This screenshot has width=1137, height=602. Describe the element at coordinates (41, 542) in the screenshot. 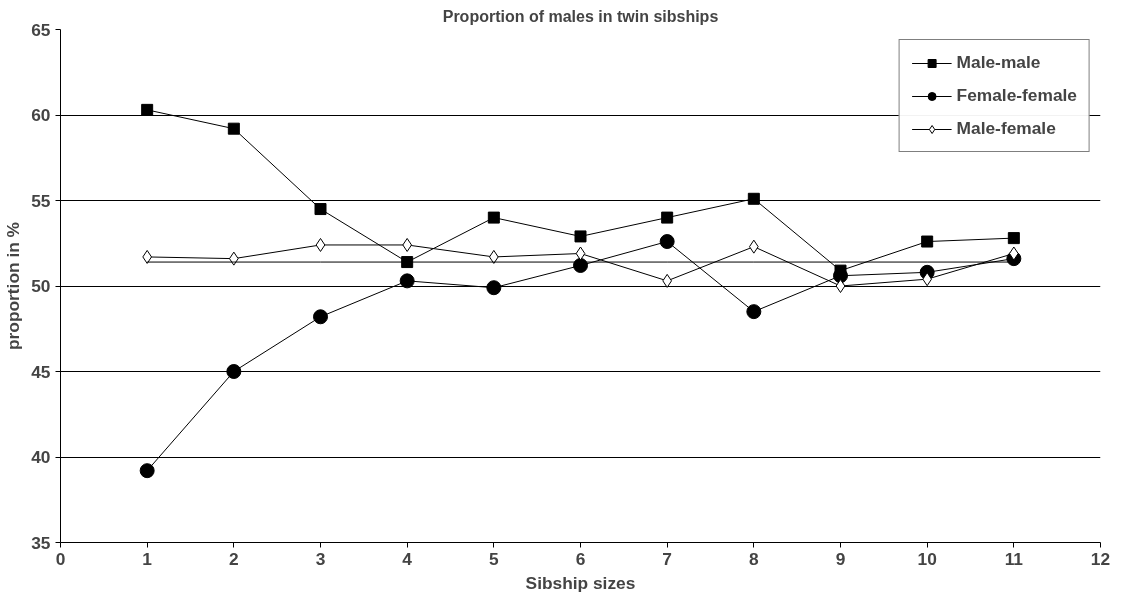

I see `y-tick-label: 35` at that location.